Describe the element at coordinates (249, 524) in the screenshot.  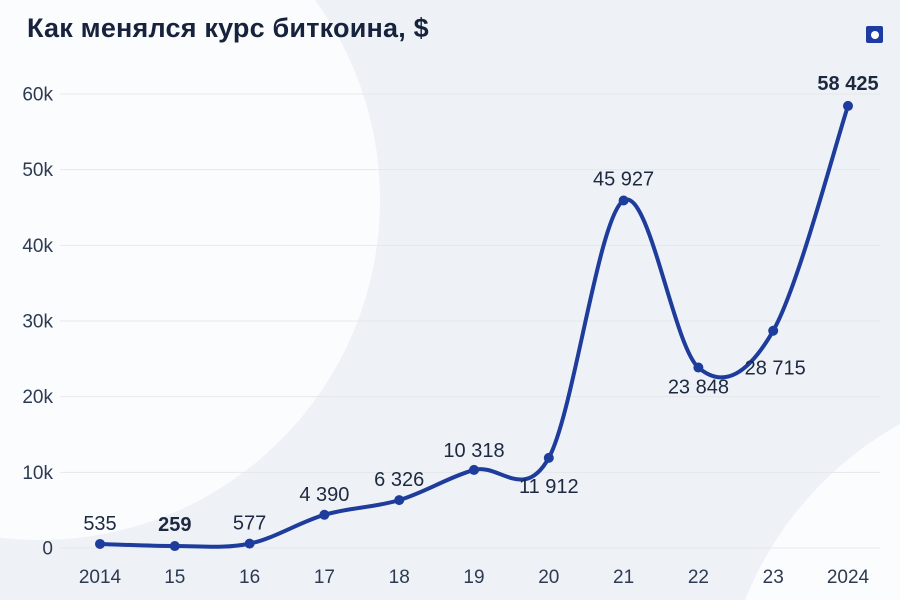
I see `data-point-label: 577` at that location.